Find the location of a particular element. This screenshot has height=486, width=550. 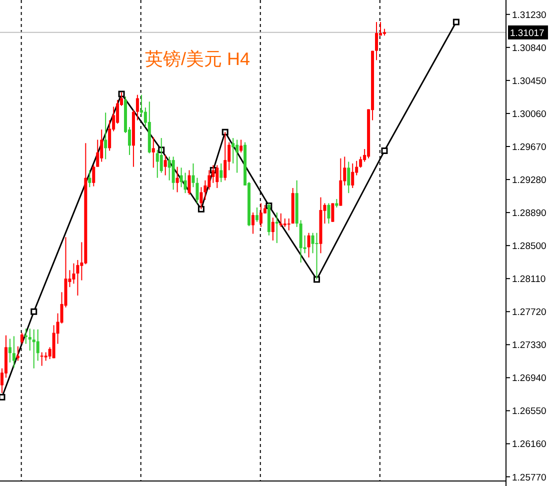

y-tick-label: 1.29670 is located at coordinates (529, 147).